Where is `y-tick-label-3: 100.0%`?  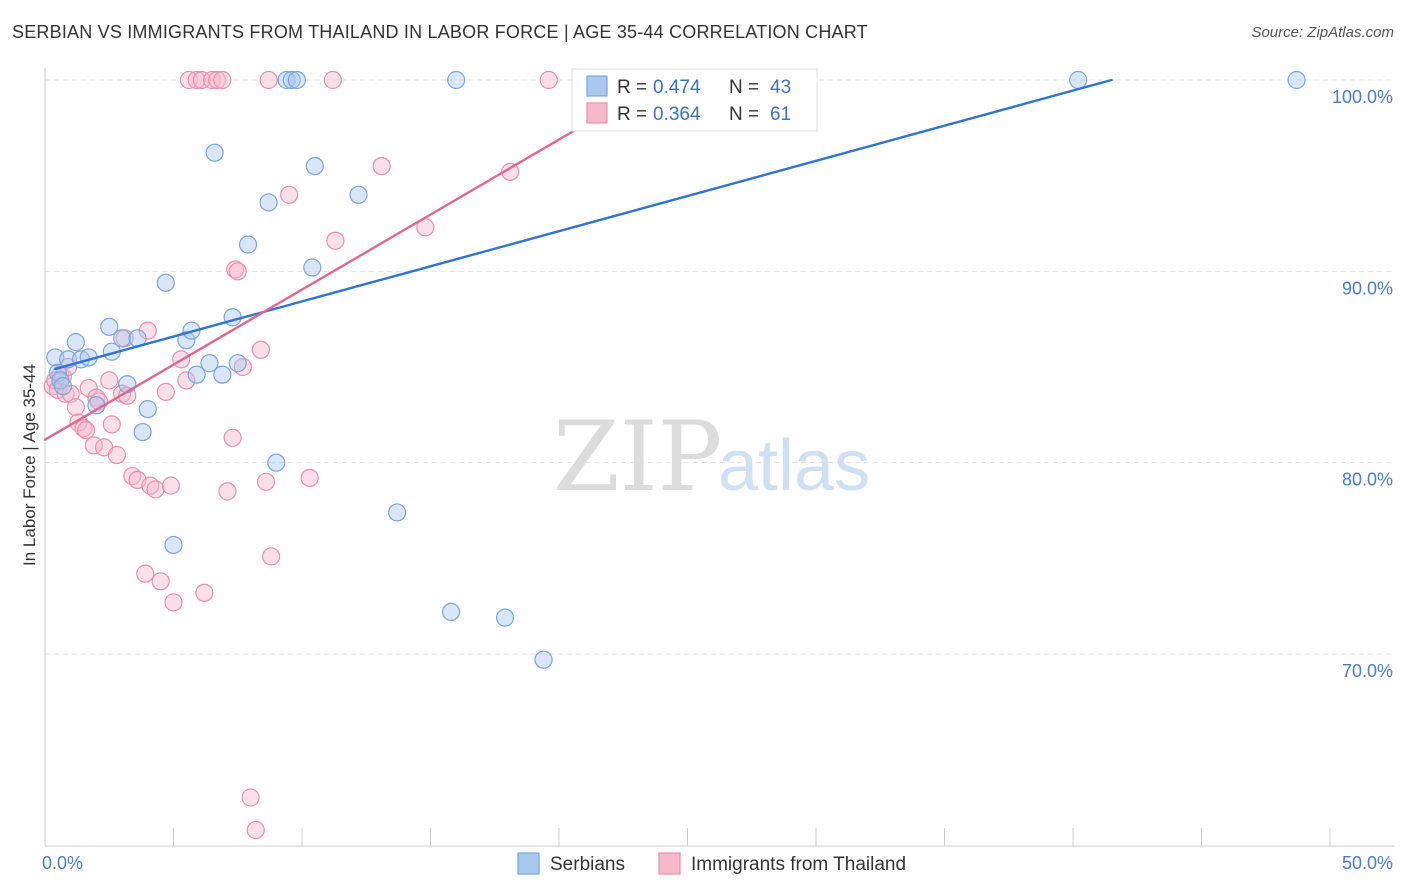
y-tick-label-3: 100.0% is located at coordinates (1362, 97).